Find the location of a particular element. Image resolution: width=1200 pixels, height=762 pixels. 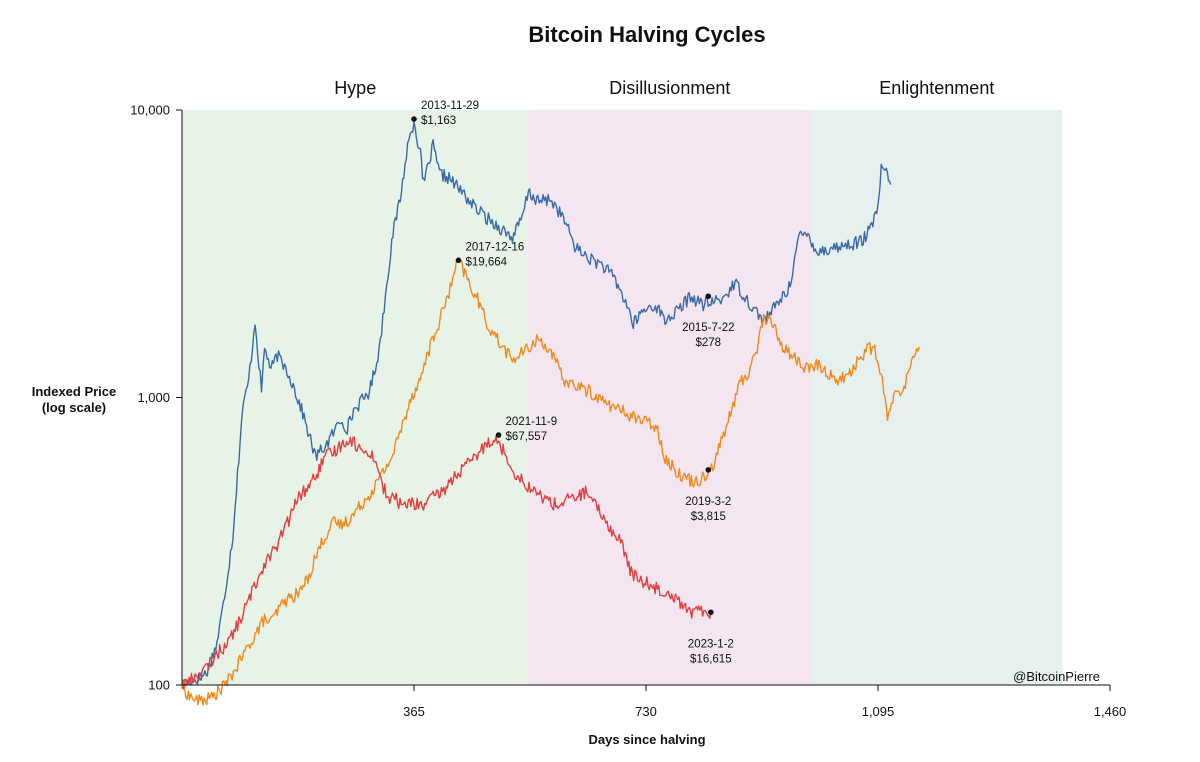

annotation-date: 2017-12-16 is located at coordinates (494, 247).